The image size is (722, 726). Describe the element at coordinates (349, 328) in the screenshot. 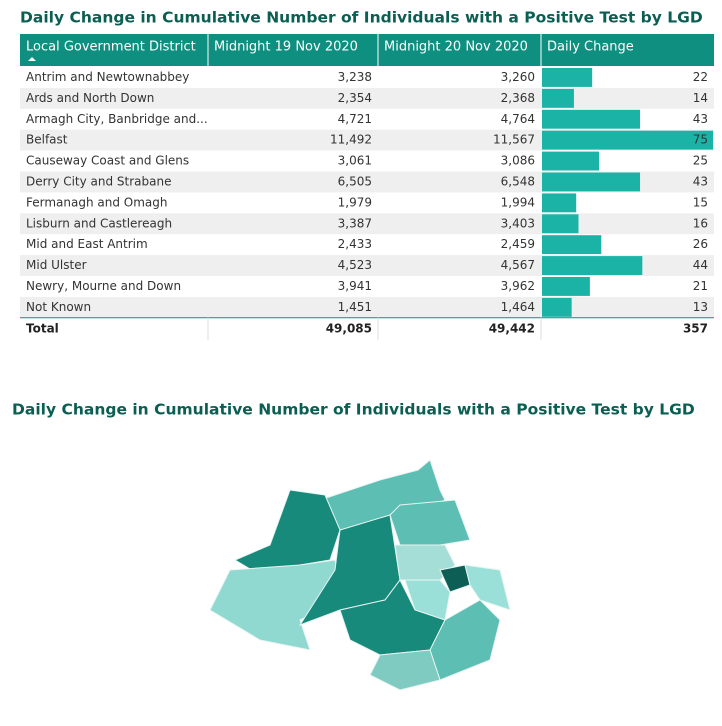

I see `total-cell: 49,085` at that location.